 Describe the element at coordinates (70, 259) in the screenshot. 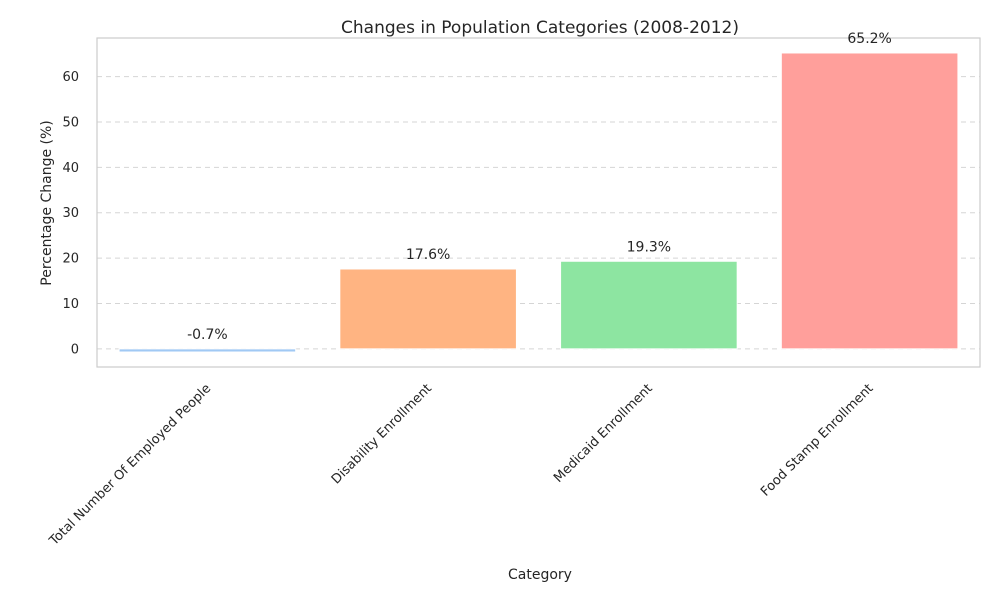

I see `y-tick-label: 20` at that location.